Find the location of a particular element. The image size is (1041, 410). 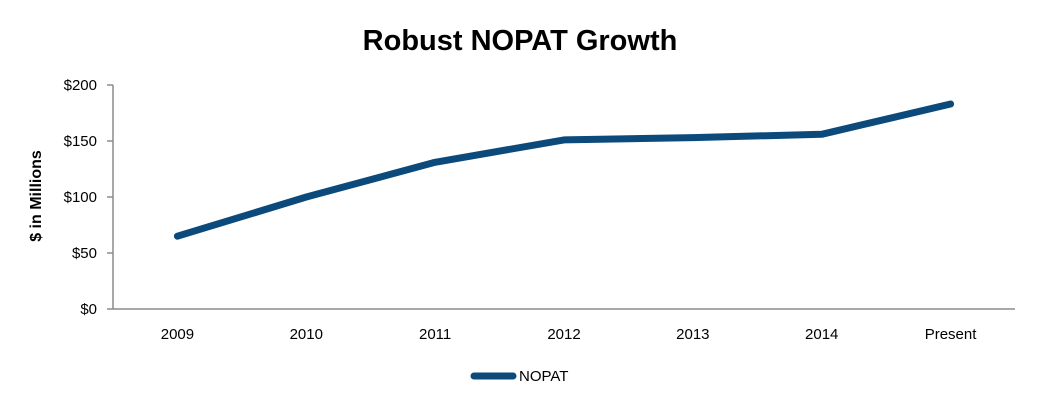

y-tick-group: $0 $50 $100 $150 $200 is located at coordinates (88, 197).